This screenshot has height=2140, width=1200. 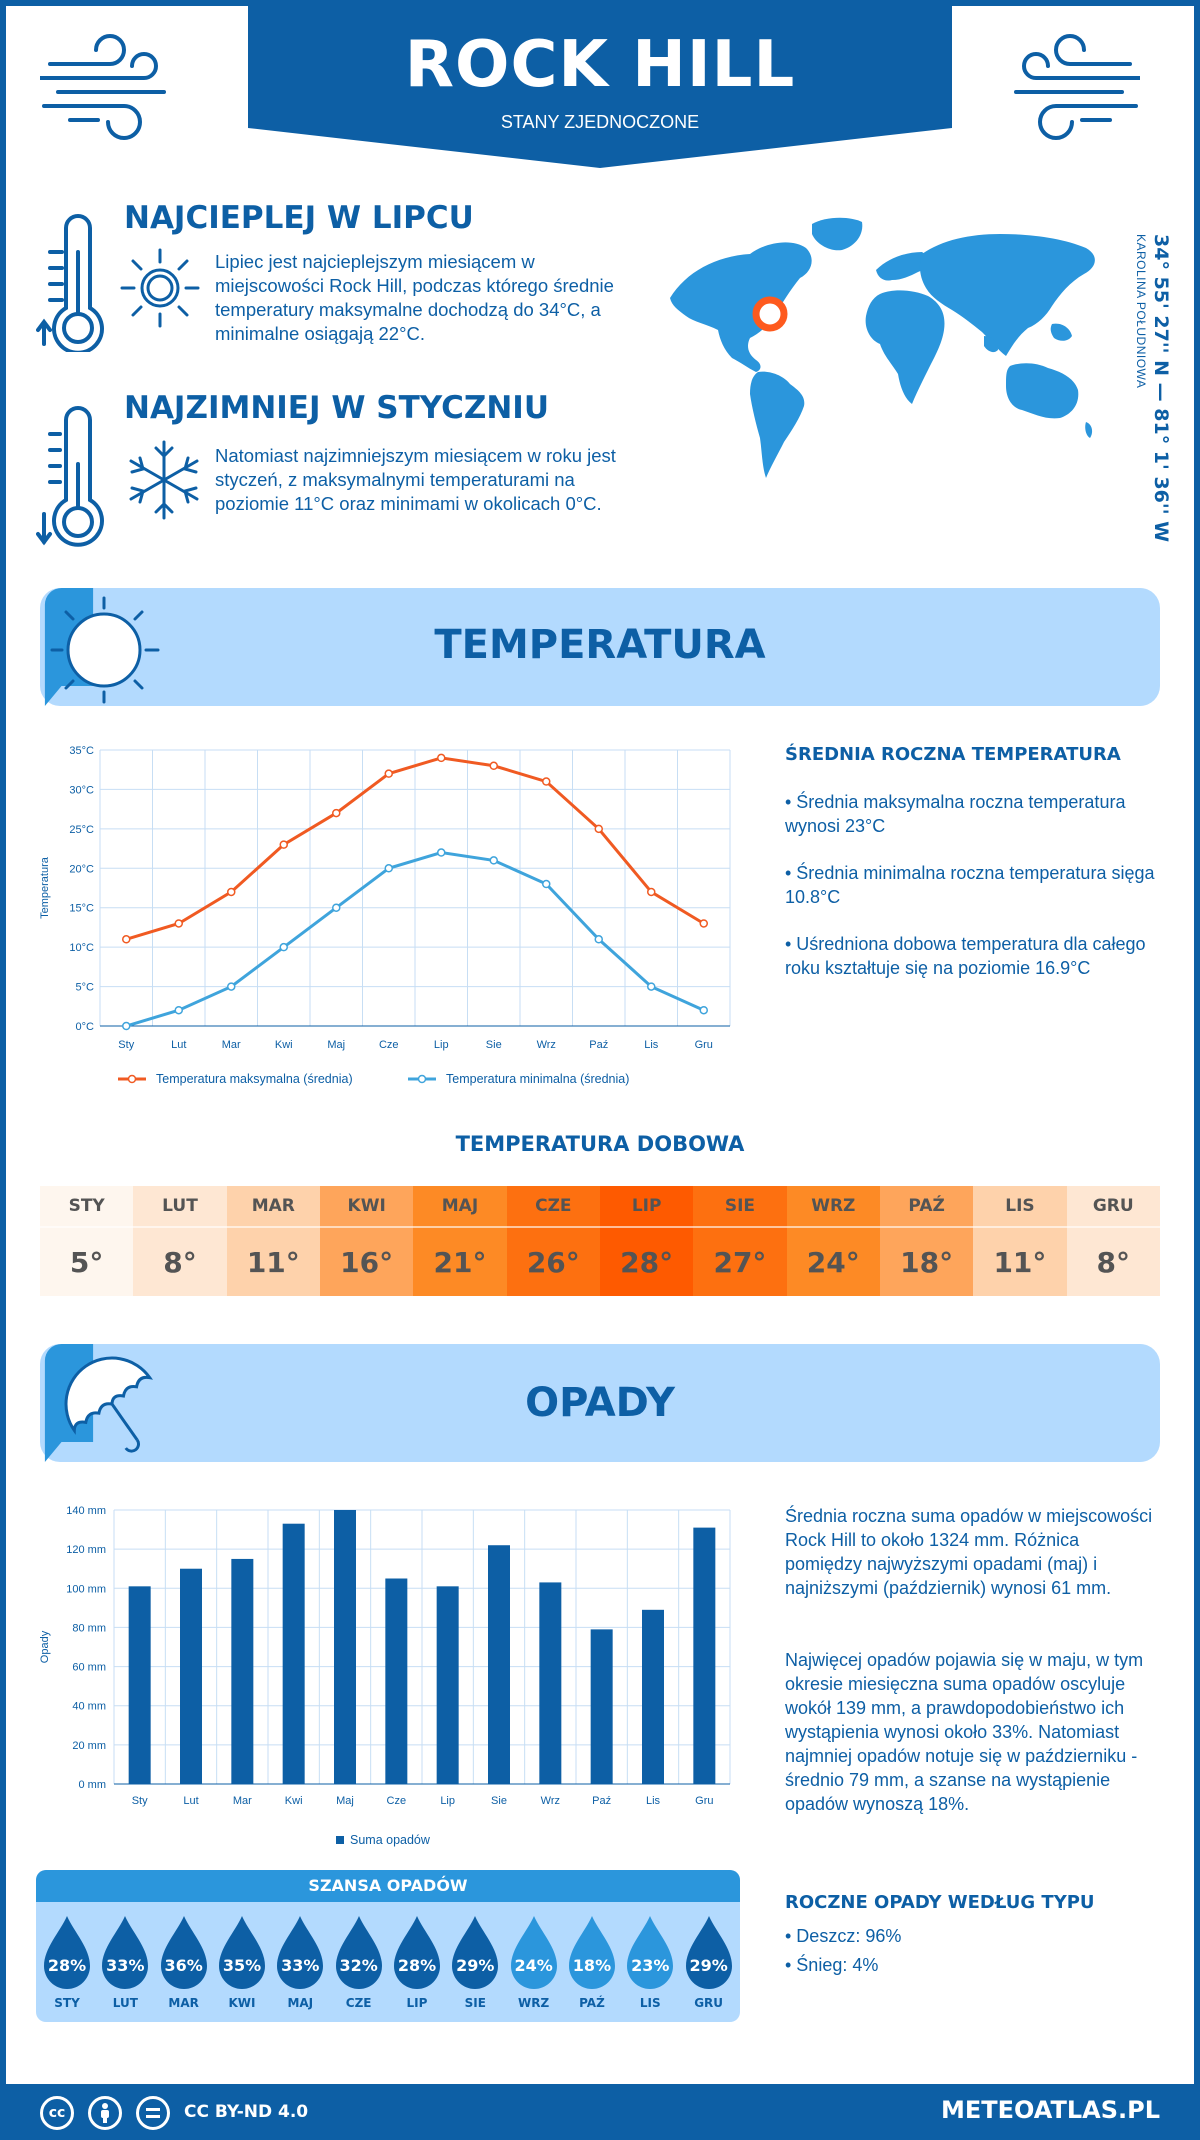 I want to click on daily-temp-month: GRU, so click(x=1113, y=1206).